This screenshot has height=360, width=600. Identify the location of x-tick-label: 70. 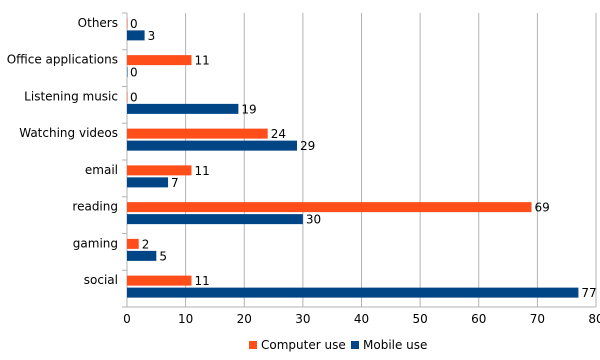
(537, 319).